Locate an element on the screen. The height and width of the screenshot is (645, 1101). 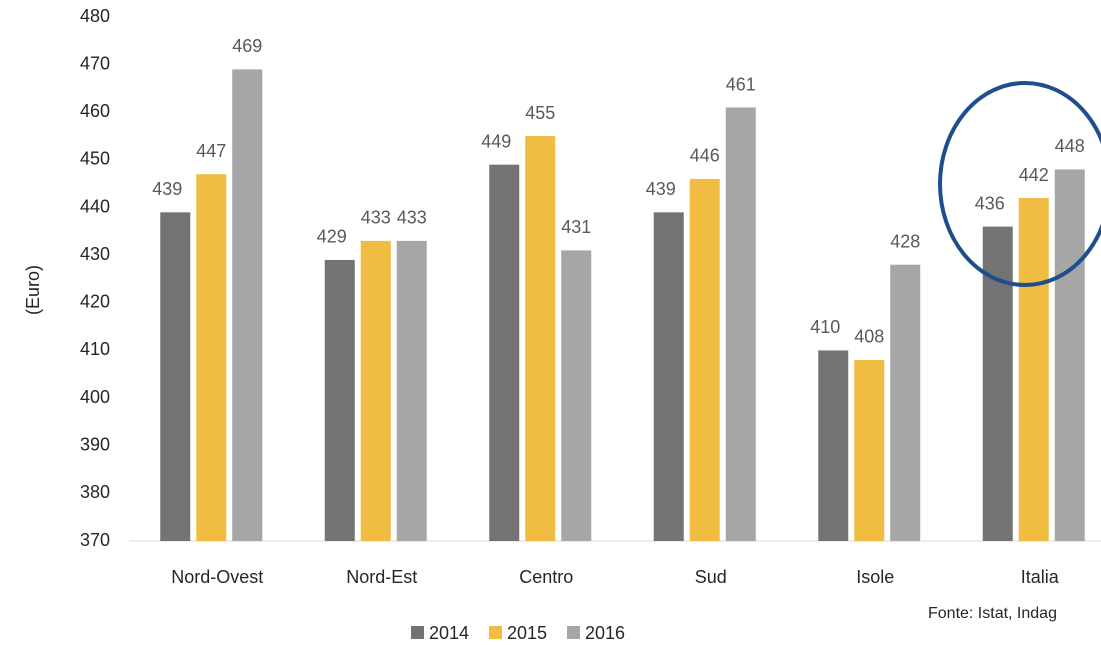
y-tick-label: 440 is located at coordinates (95, 206).